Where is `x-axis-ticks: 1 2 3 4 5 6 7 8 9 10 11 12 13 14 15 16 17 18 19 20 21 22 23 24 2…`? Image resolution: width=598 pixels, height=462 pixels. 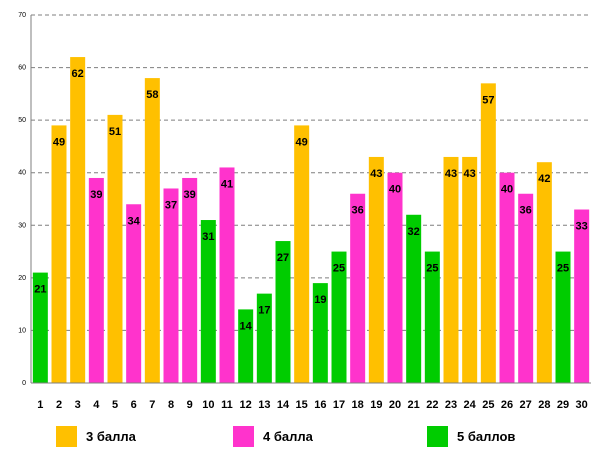
x-axis-ticks: 1 2 3 4 5 6 7 8 9 10 11 12 13 14 15 16 17 18 19 20 21 22 23 24 2… is located at coordinates (312, 405).